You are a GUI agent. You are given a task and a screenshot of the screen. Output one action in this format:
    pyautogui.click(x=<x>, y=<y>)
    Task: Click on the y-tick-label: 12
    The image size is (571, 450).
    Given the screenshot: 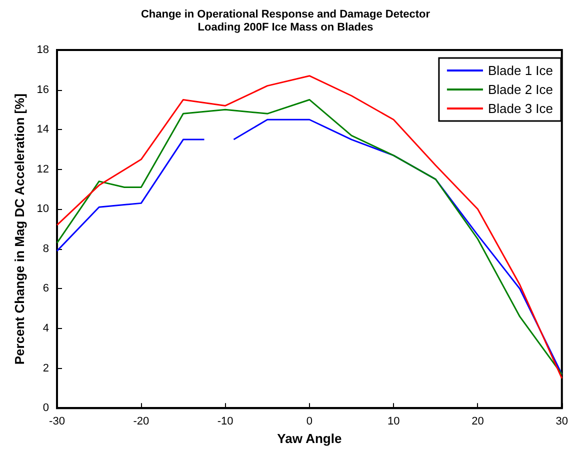 What is the action you would take?
    pyautogui.click(x=42, y=169)
    